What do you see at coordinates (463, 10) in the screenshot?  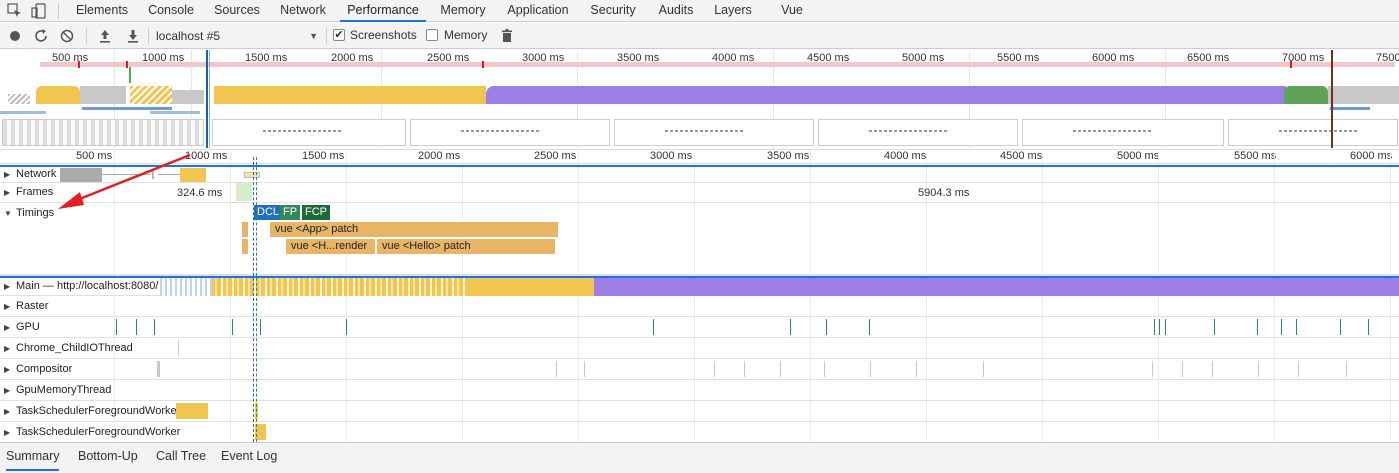 I see `tab-memory: Memory` at bounding box center [463, 10].